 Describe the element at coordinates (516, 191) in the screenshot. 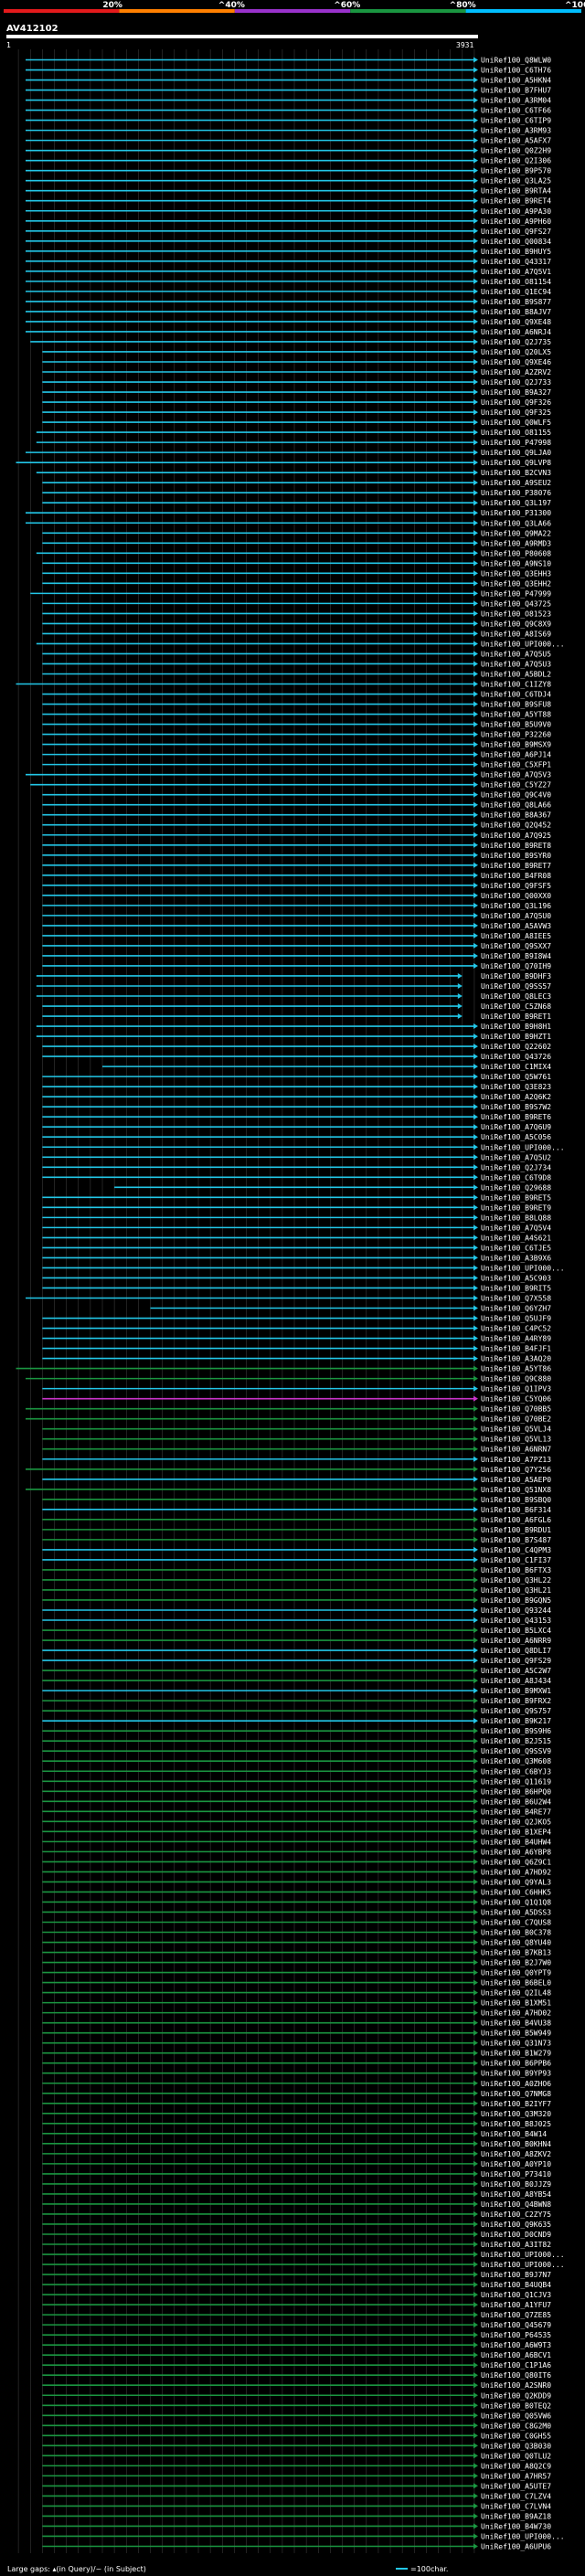

I see `hit-label: UniRef100_B9RTA4` at that location.